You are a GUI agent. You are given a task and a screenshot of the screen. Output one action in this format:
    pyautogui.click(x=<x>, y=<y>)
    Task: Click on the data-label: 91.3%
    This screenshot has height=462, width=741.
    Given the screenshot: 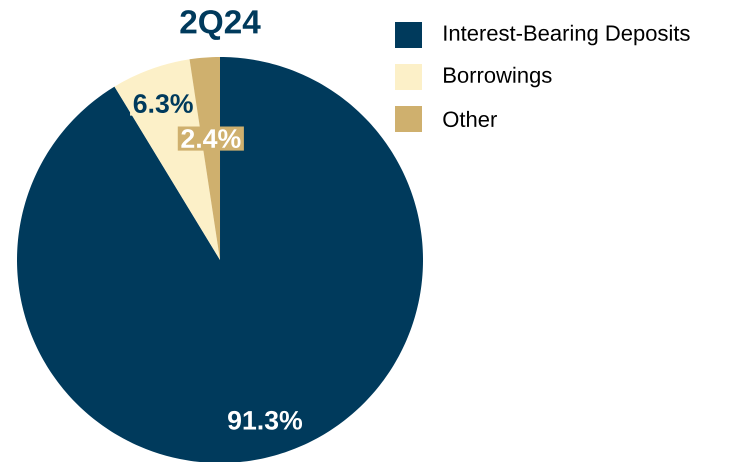 What is the action you would take?
    pyautogui.click(x=265, y=420)
    